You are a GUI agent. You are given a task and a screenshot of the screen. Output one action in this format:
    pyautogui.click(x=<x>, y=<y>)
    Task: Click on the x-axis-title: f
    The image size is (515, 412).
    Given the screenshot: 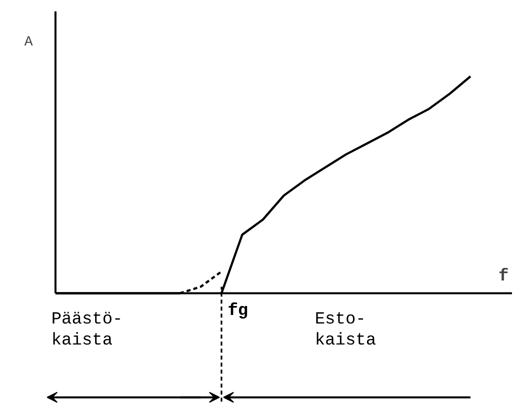 What is the action you would take?
    pyautogui.click(x=503, y=277)
    